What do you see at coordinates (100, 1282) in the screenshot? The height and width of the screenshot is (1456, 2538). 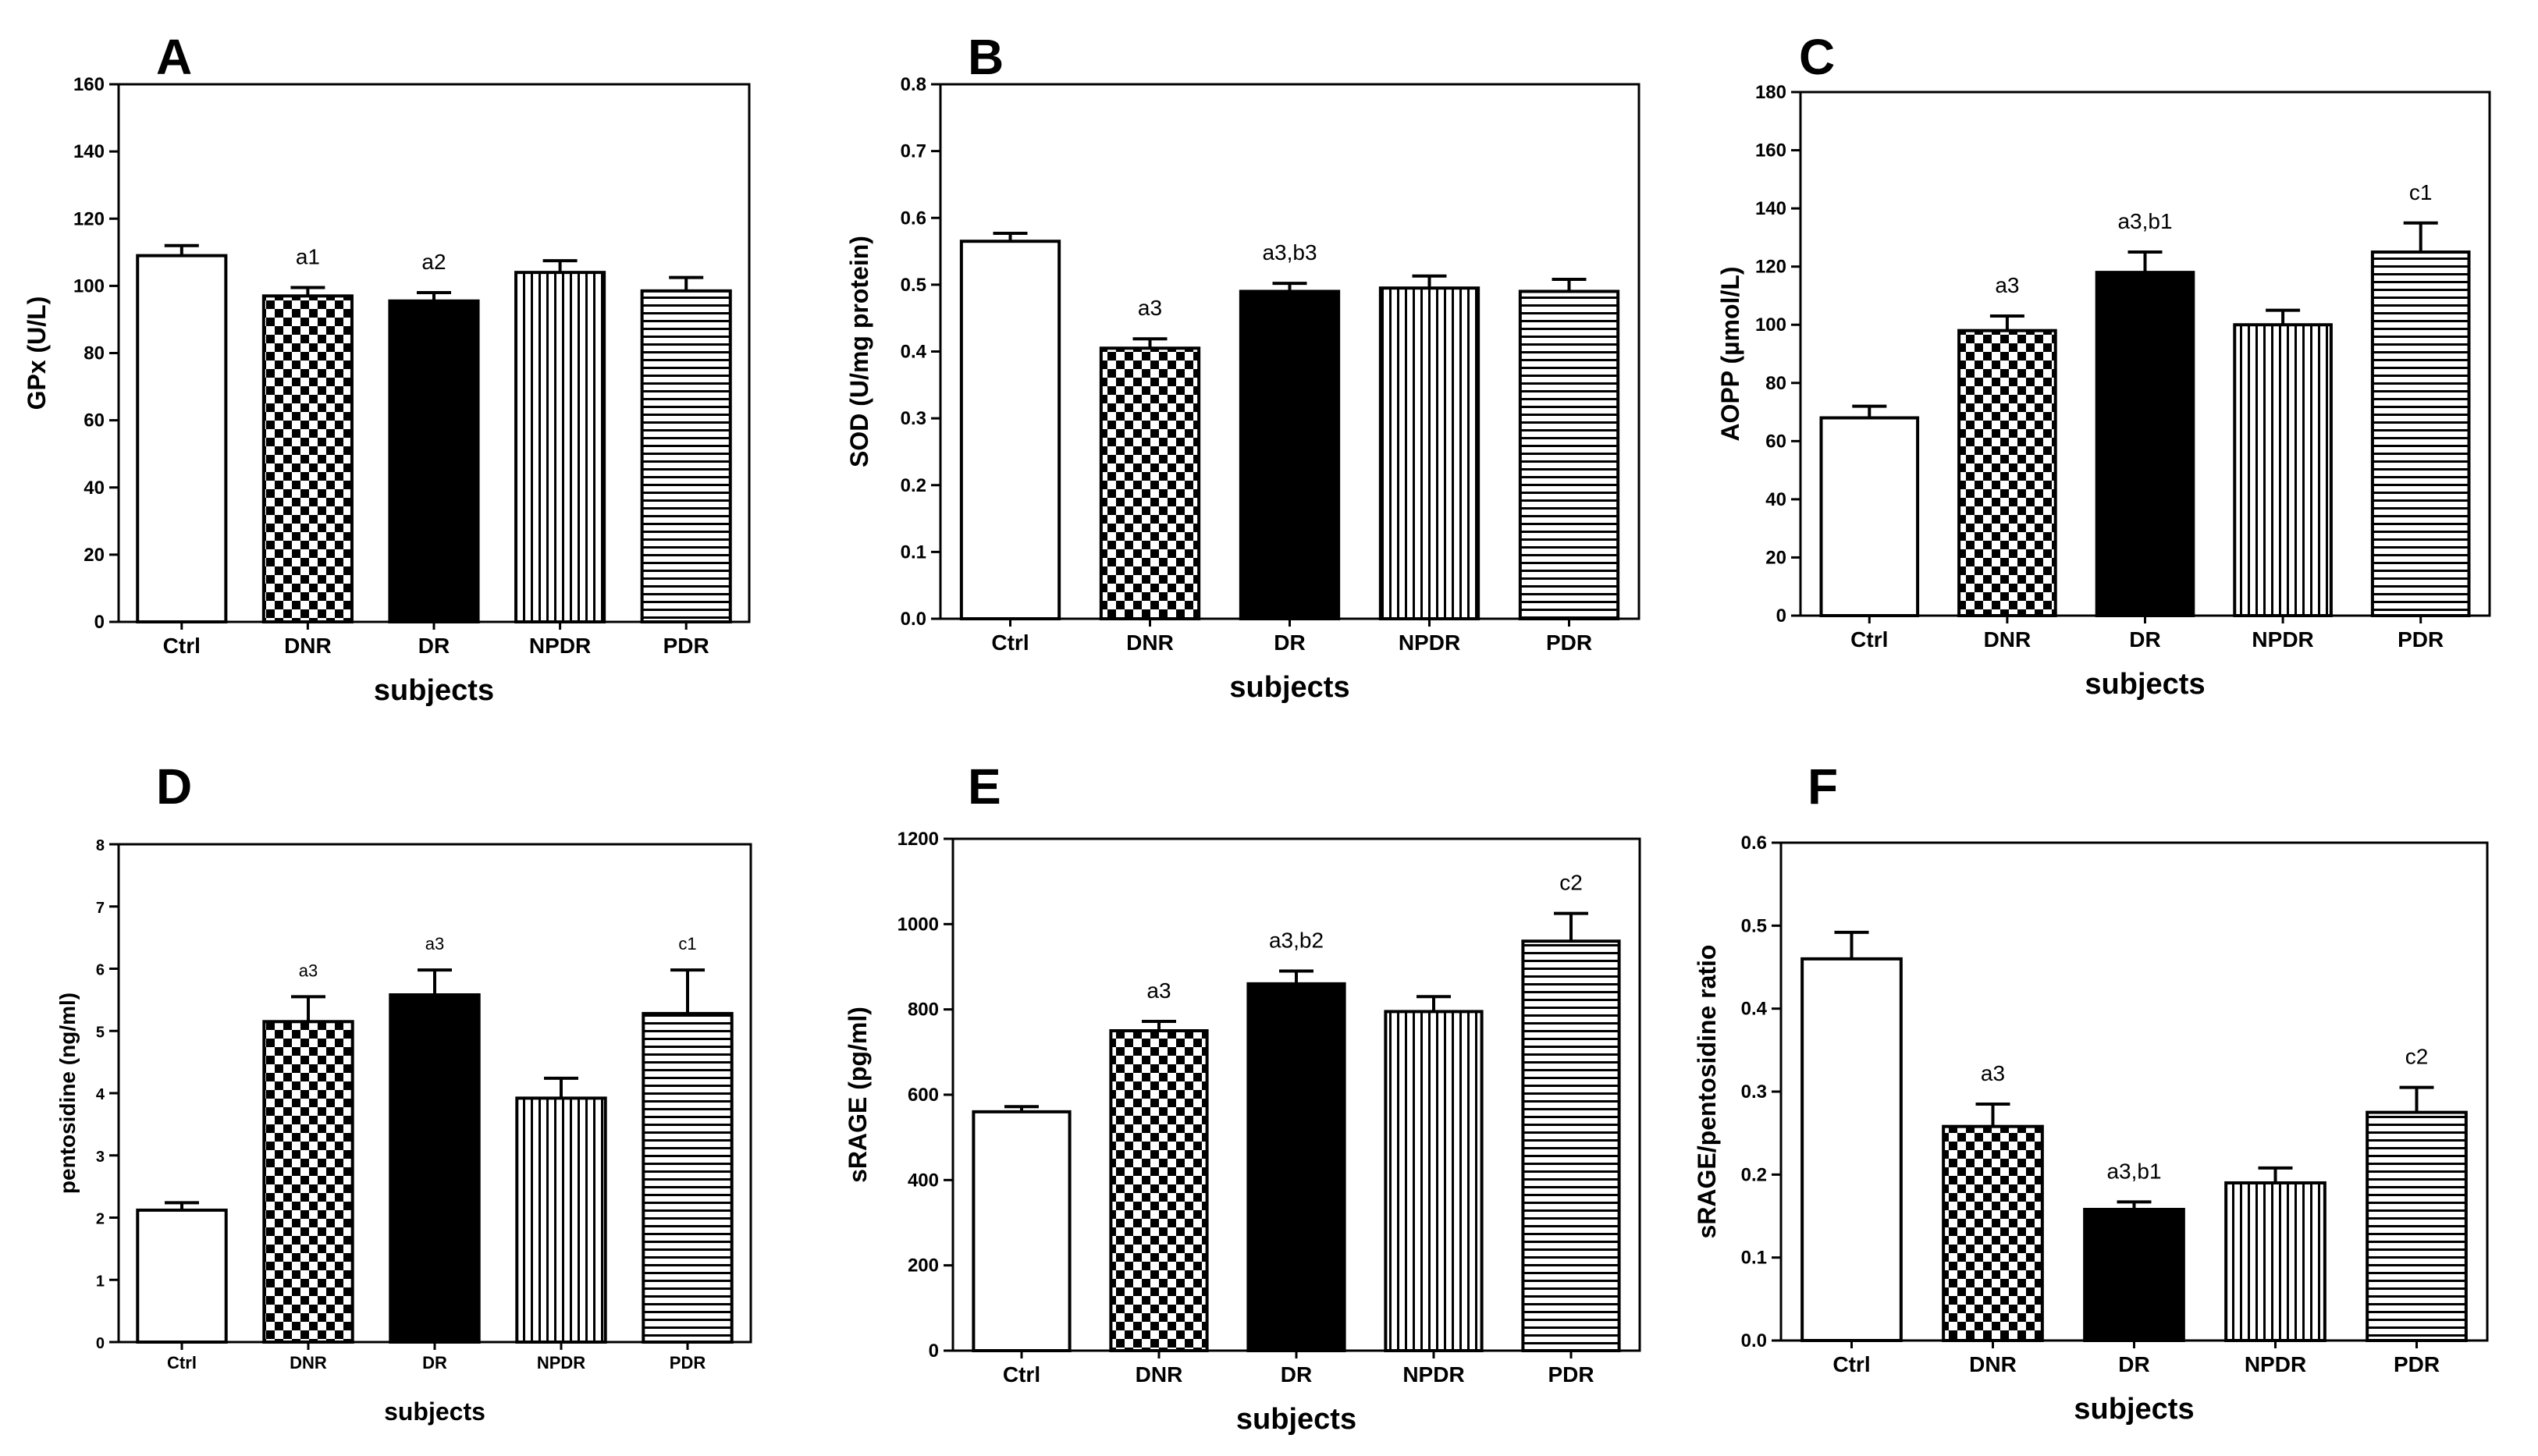 I see `y-tick-label: 1` at bounding box center [100, 1282].